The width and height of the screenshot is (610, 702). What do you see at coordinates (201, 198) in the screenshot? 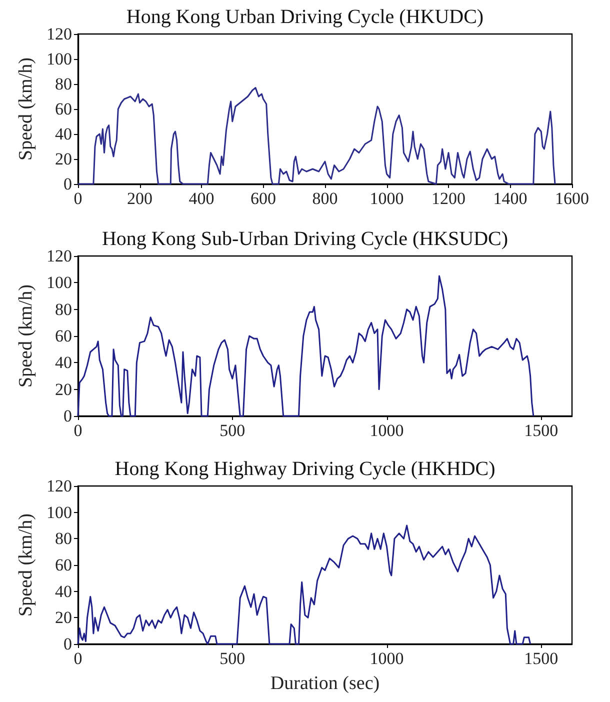
I see `x-tick-label: 400` at bounding box center [201, 198].